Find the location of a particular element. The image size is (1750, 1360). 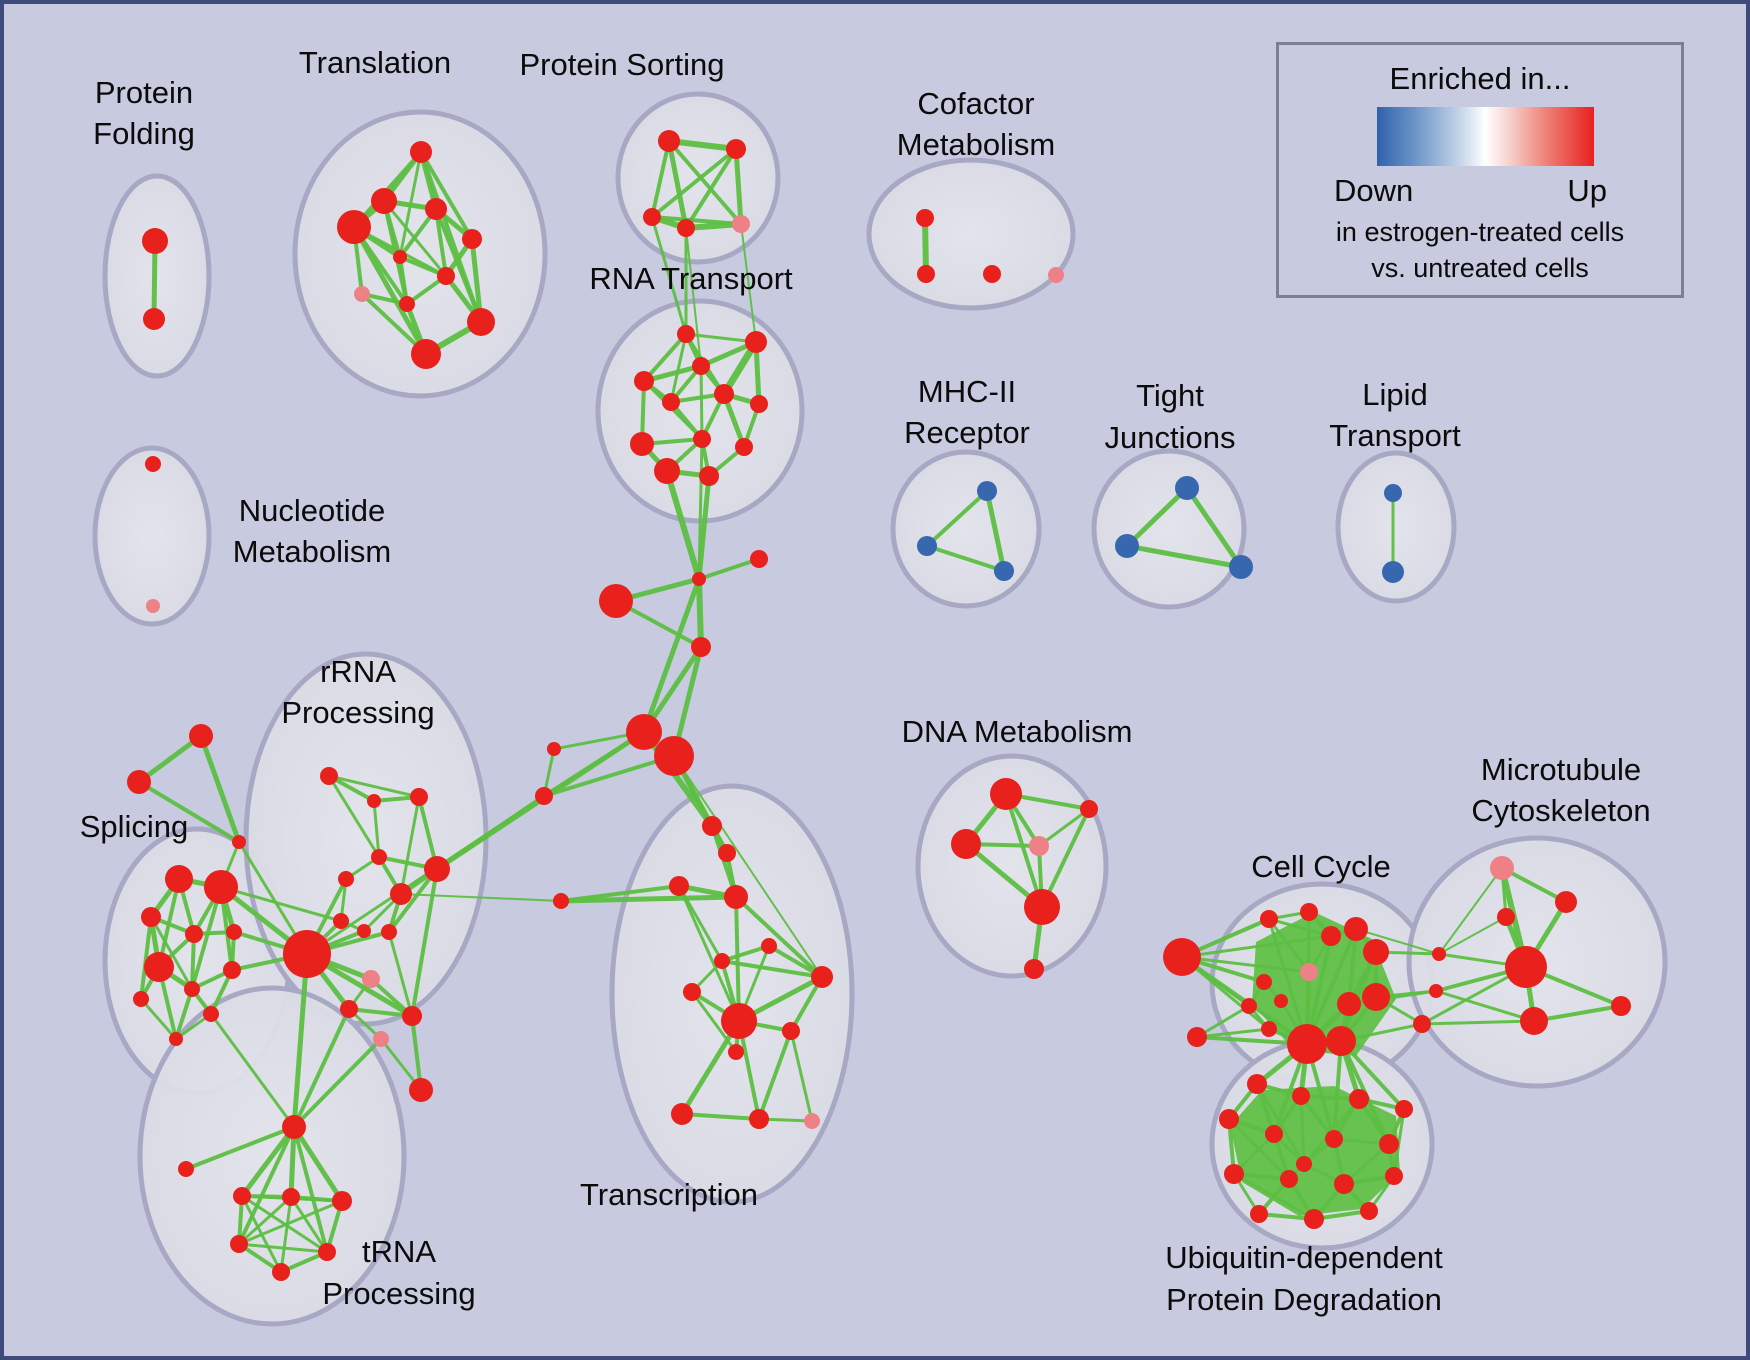

node-j1 is located at coordinates (1127, 546).